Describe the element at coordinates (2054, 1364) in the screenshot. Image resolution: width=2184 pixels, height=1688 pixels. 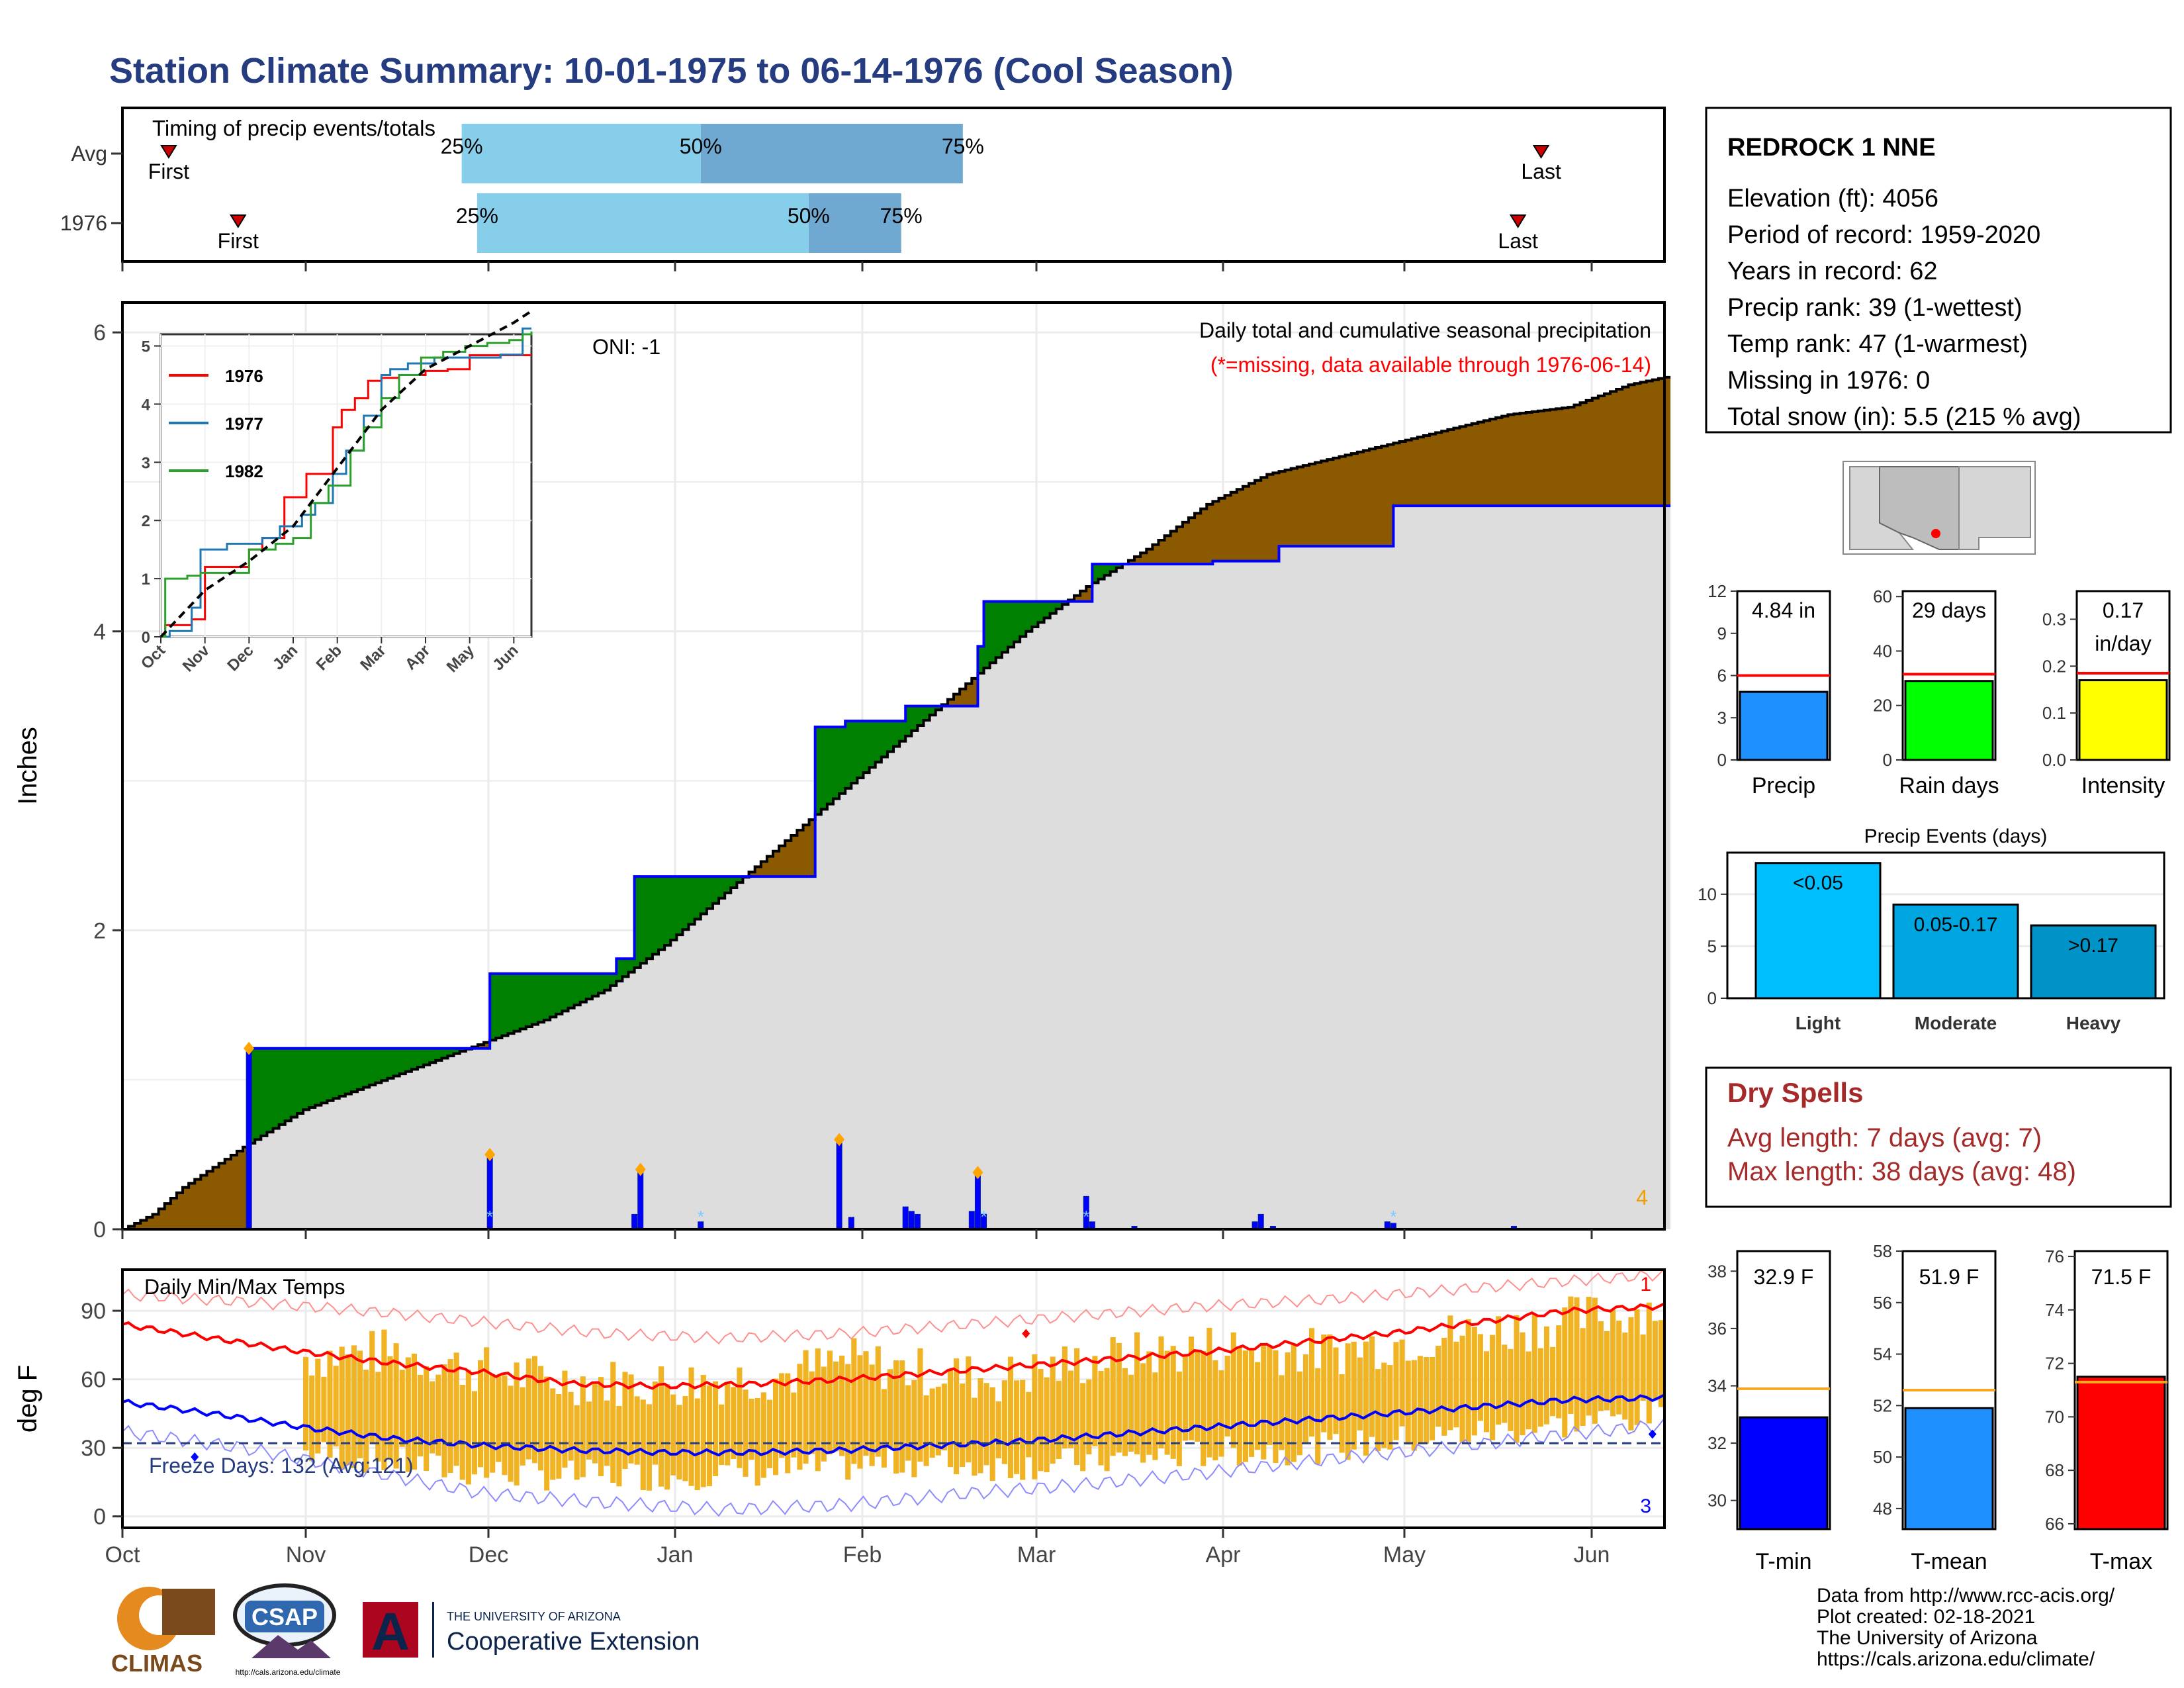
I see `temp-panel-tick-label: 72` at that location.